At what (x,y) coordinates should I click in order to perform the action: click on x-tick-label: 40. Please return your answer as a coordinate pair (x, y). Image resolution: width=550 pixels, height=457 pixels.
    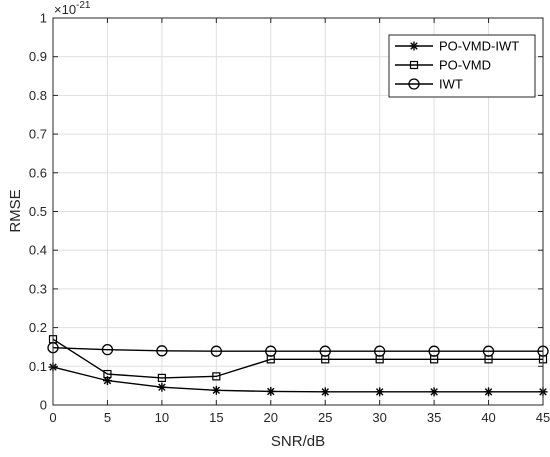
    Looking at the image, I should click on (488, 417).